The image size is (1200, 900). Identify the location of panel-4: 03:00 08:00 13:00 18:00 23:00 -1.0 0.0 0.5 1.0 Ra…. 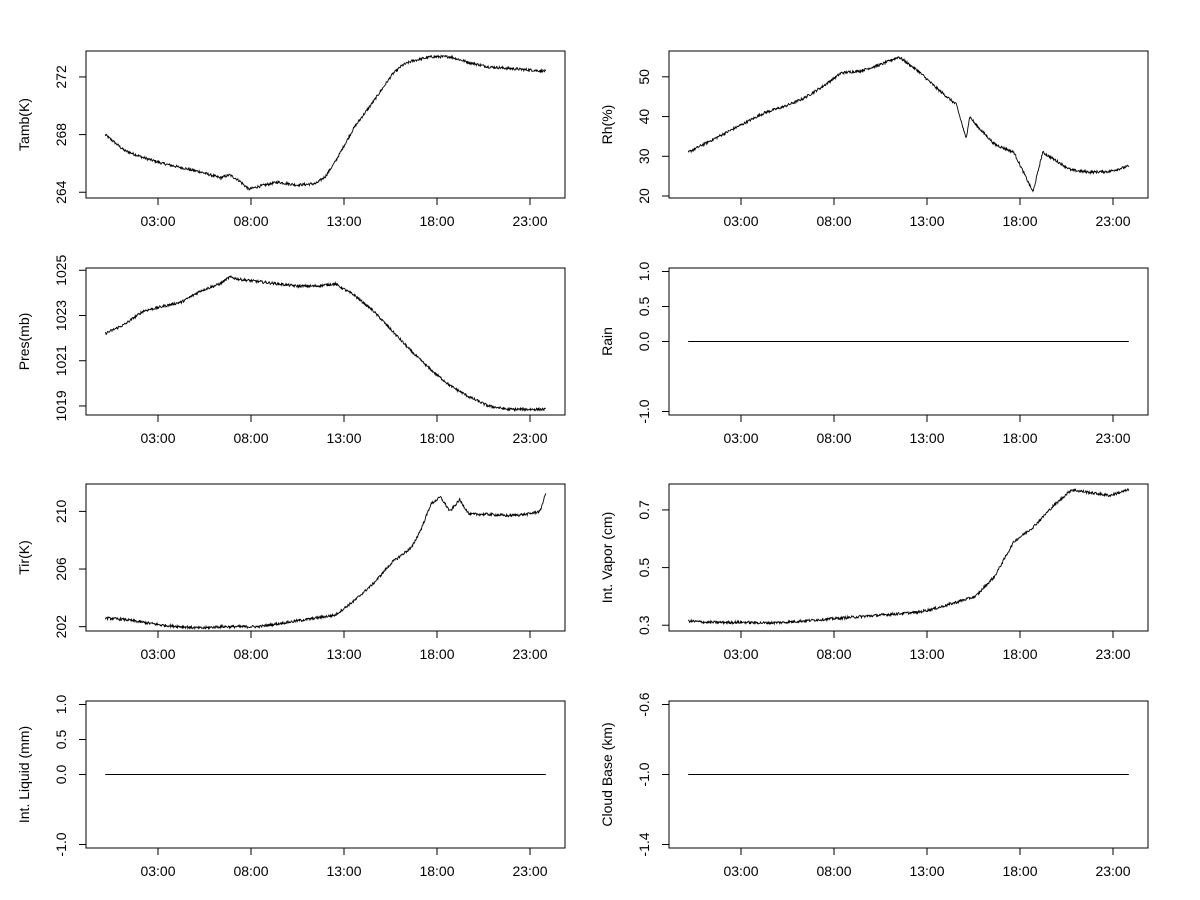
(874, 354).